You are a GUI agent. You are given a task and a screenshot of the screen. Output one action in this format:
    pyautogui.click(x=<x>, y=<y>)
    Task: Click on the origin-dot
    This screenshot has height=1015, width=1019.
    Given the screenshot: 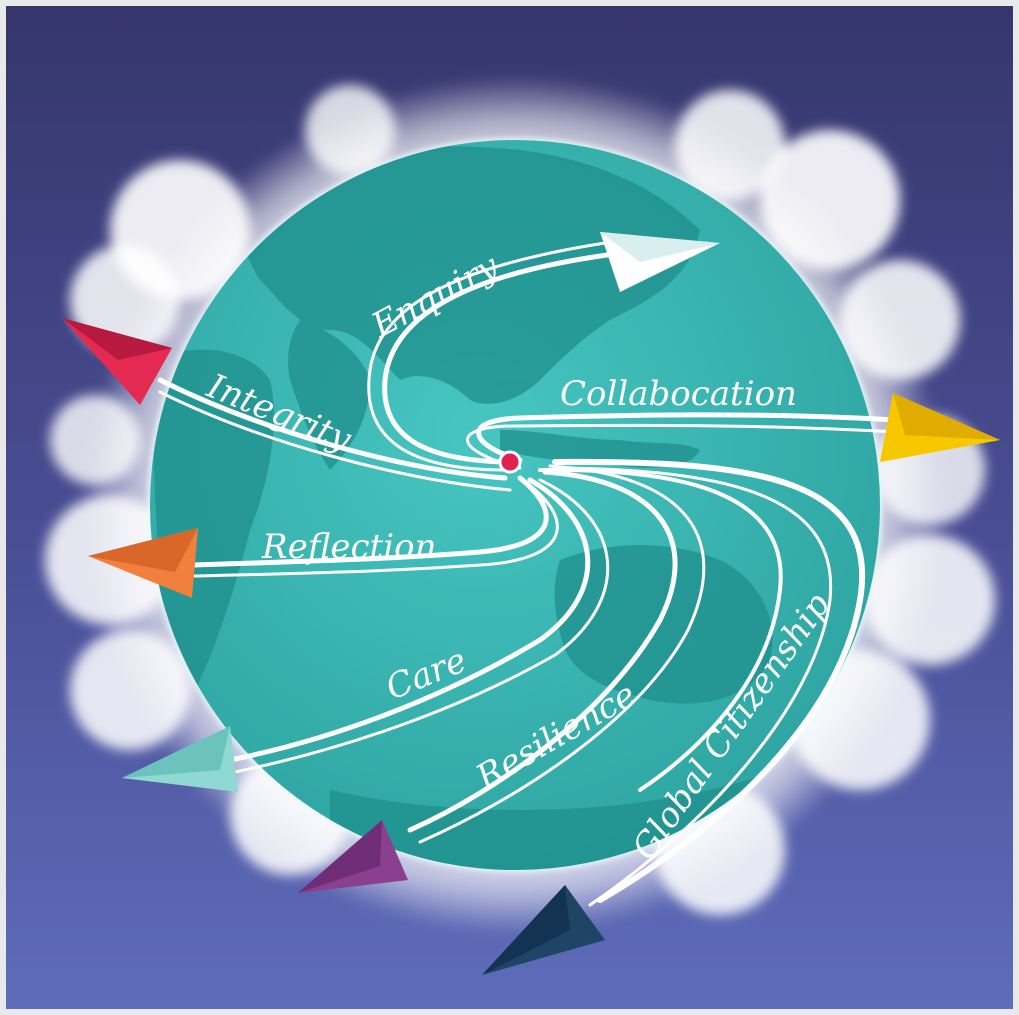 What is the action you would take?
    pyautogui.click(x=510, y=462)
    